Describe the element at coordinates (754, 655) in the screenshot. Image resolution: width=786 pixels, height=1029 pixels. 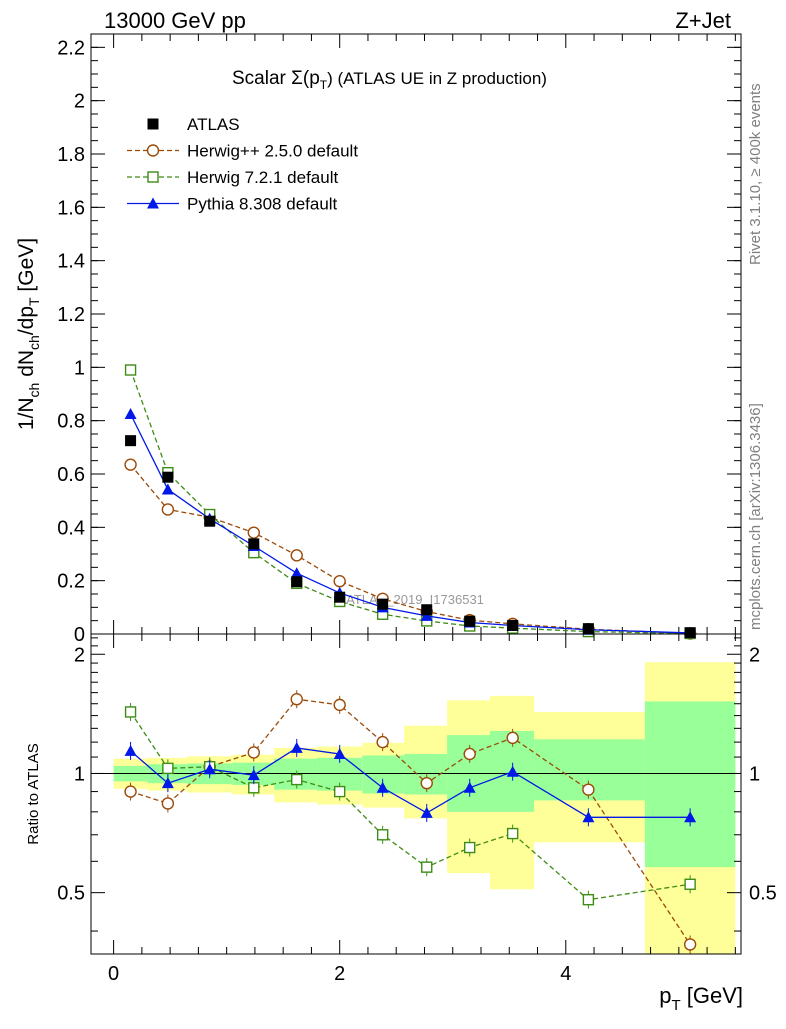
I see `ratio-ytick-label-right: 2` at that location.